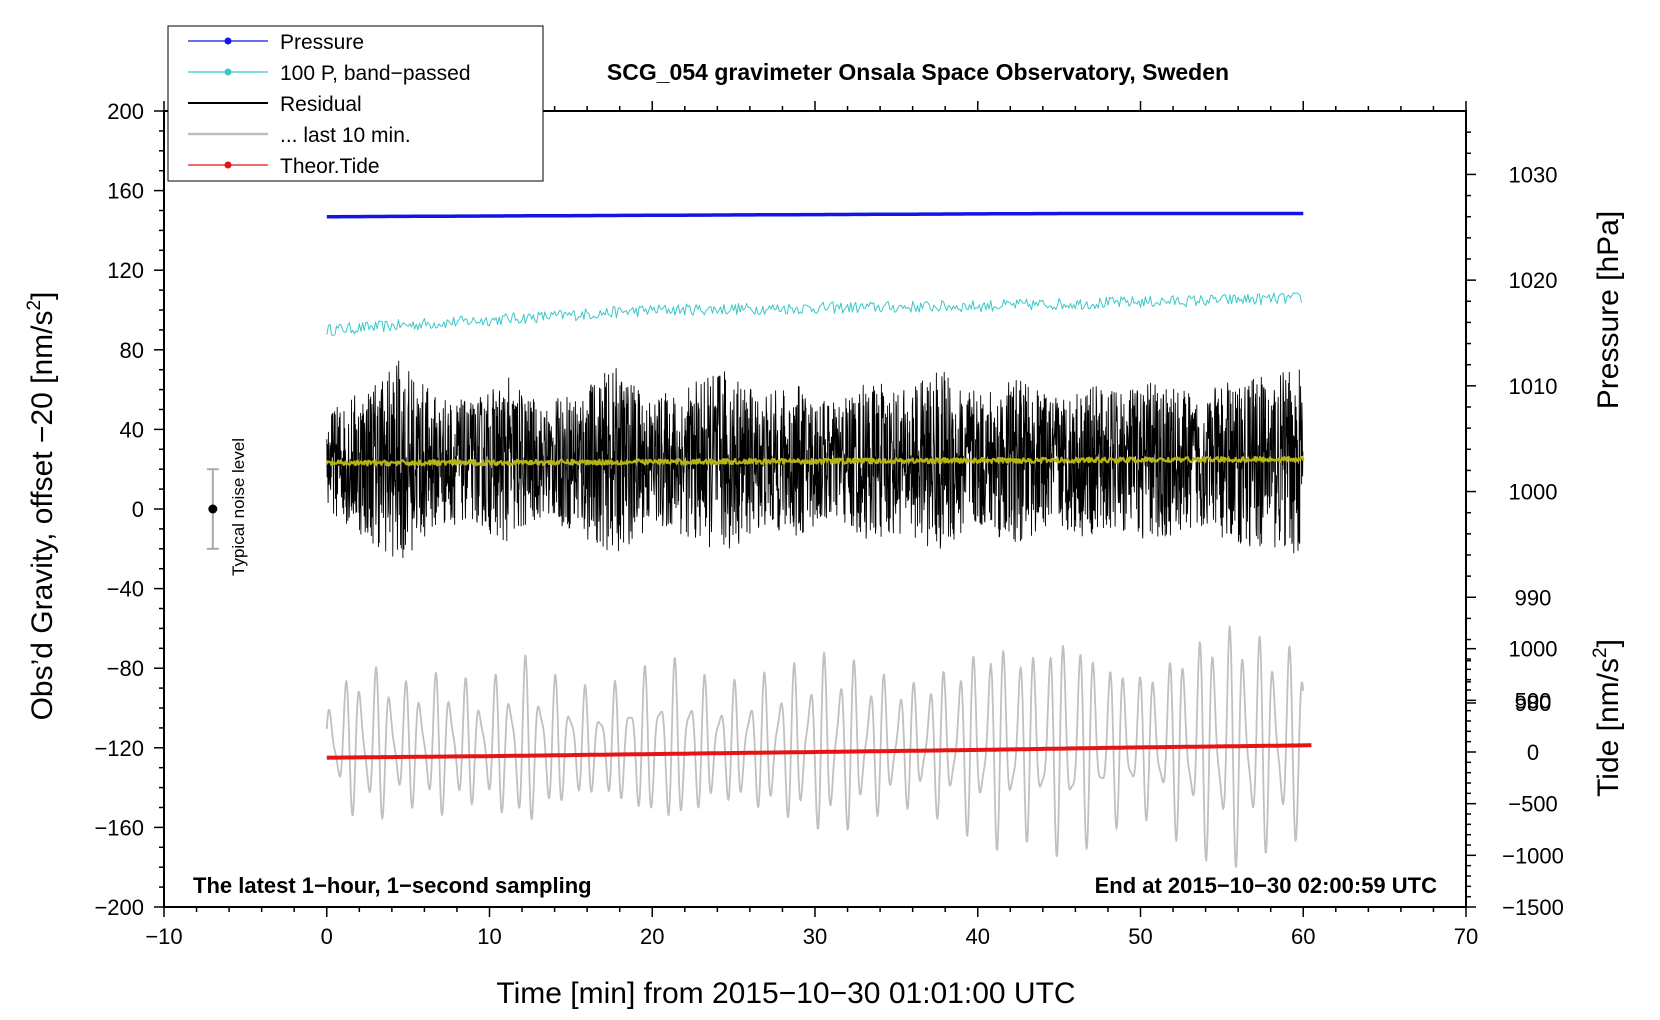 The image size is (1660, 1020). I want to click on x-axis-label: Time [min] from 2015−10−30 01:01:00 UTC, so click(785, 993).